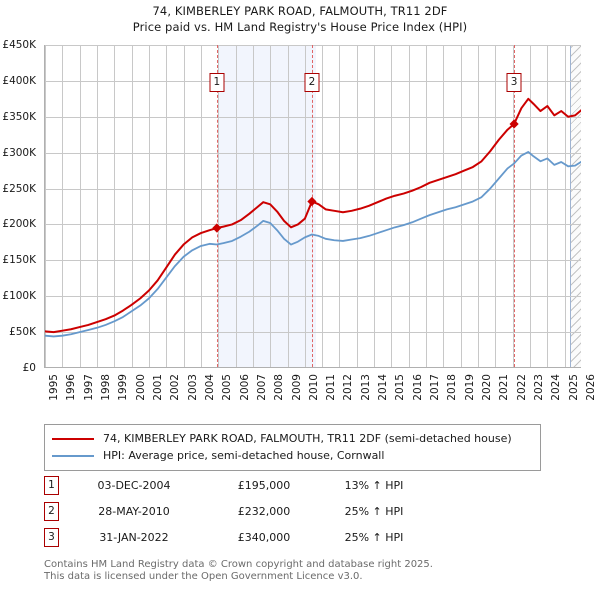 The height and width of the screenshot is (590, 600). I want to click on x-axis-tick-label: 2019, so click(469, 387).